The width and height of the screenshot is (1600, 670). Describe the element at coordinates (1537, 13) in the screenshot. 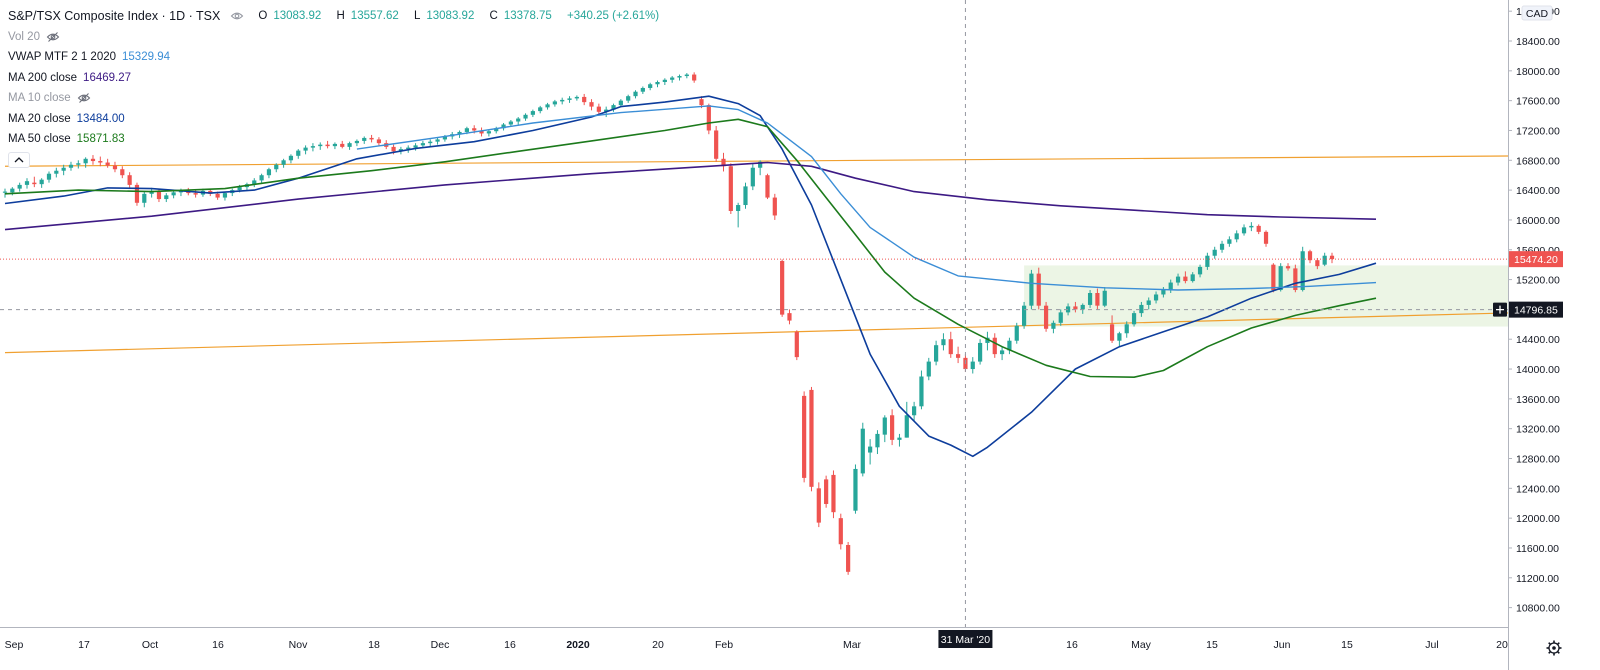

I see `currency-badge: CAD` at that location.